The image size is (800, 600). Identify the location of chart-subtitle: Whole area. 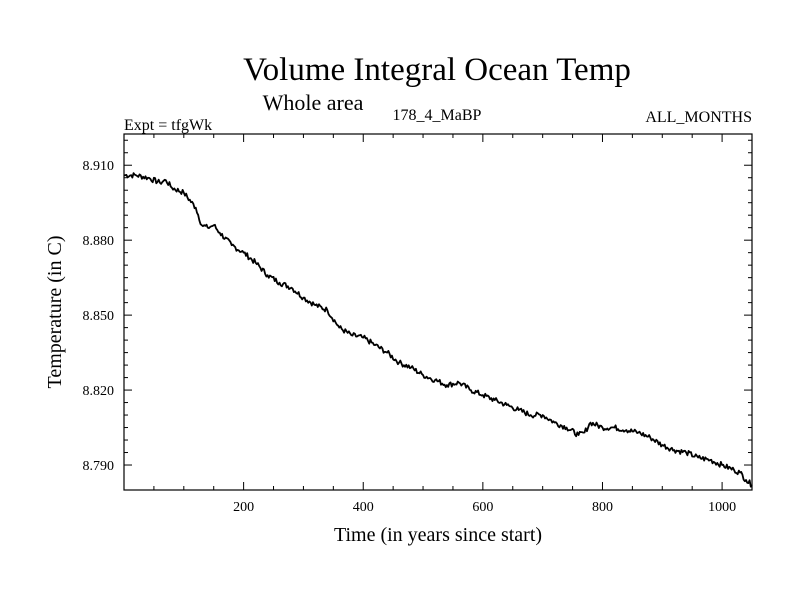
(313, 102).